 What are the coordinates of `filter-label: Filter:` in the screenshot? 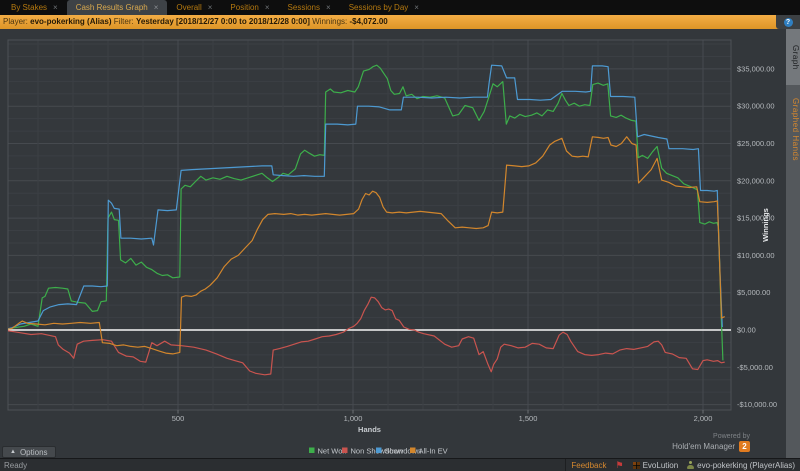 It's located at (123, 21).